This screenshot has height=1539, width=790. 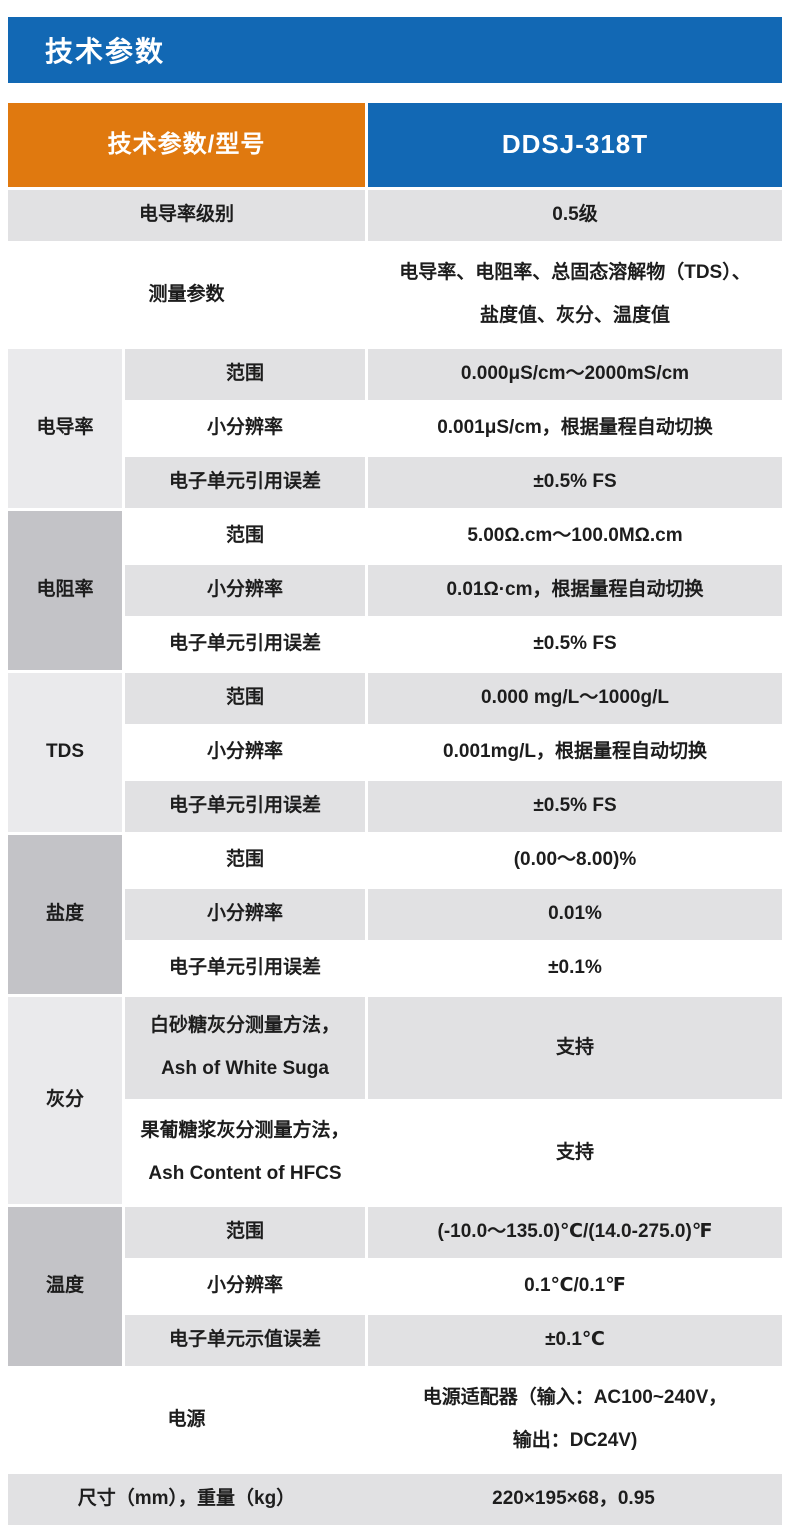 I want to click on value-text: 电源适配器（输入：AC100~240V，, so click(x=575, y=1398).